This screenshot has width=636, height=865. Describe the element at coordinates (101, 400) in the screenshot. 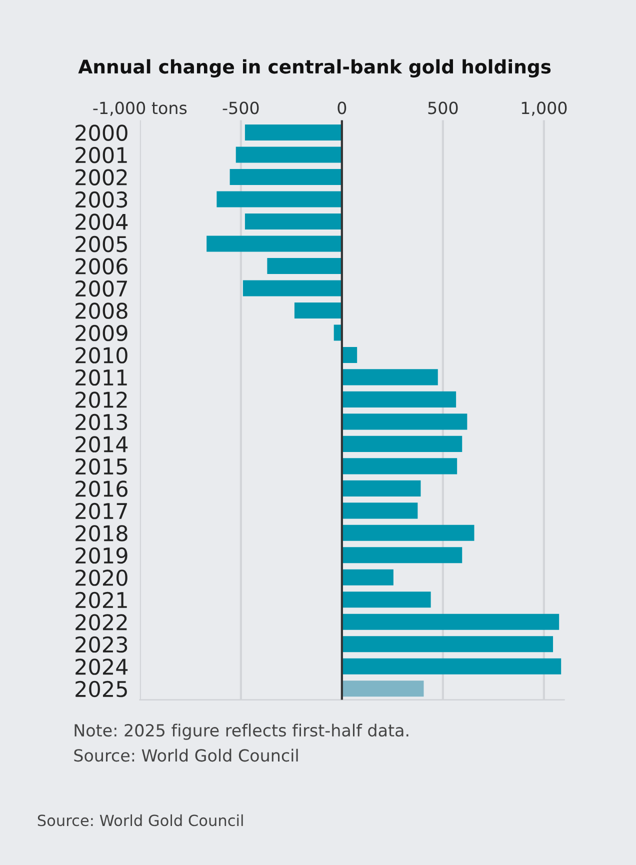

I see `y-tick-label: 2012` at that location.